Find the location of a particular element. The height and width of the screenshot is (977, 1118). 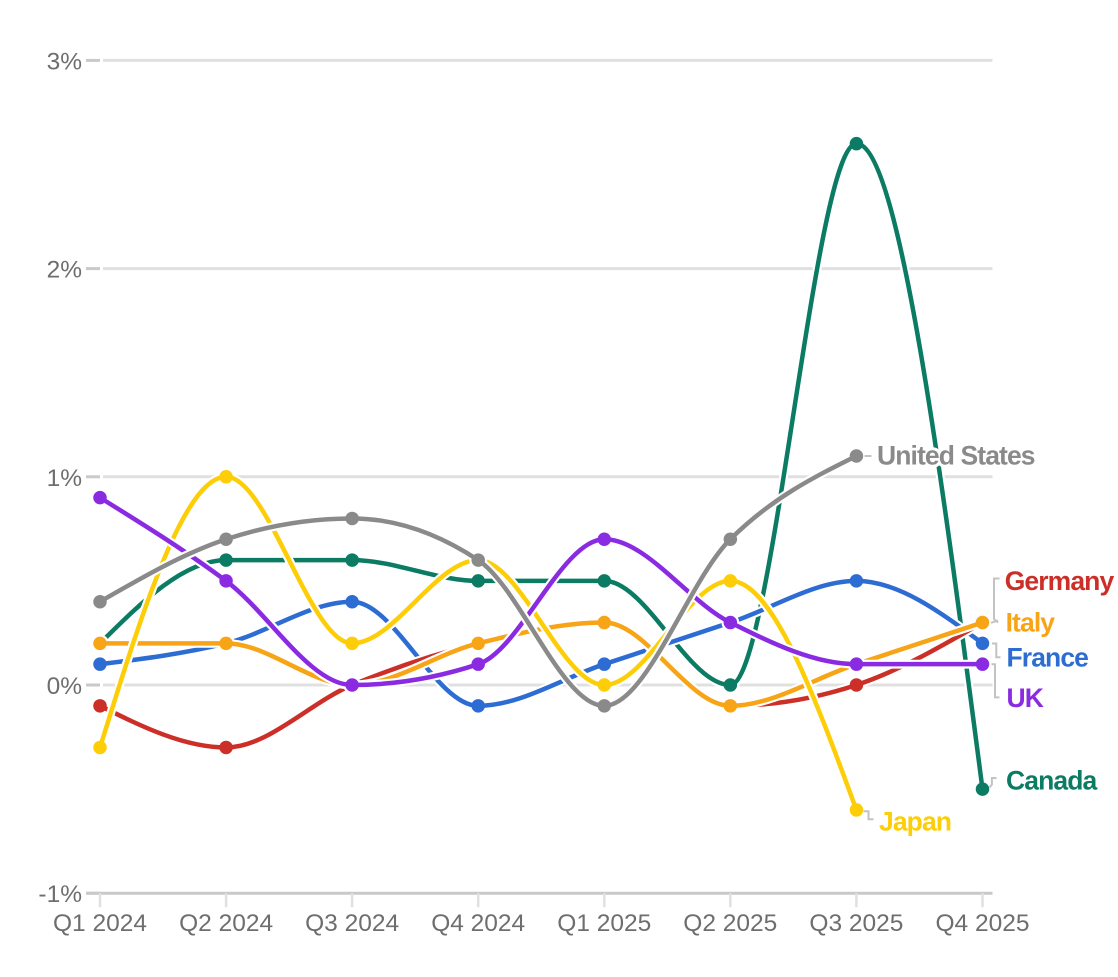

svg-text: Q2 2025 is located at coordinates (730, 923).